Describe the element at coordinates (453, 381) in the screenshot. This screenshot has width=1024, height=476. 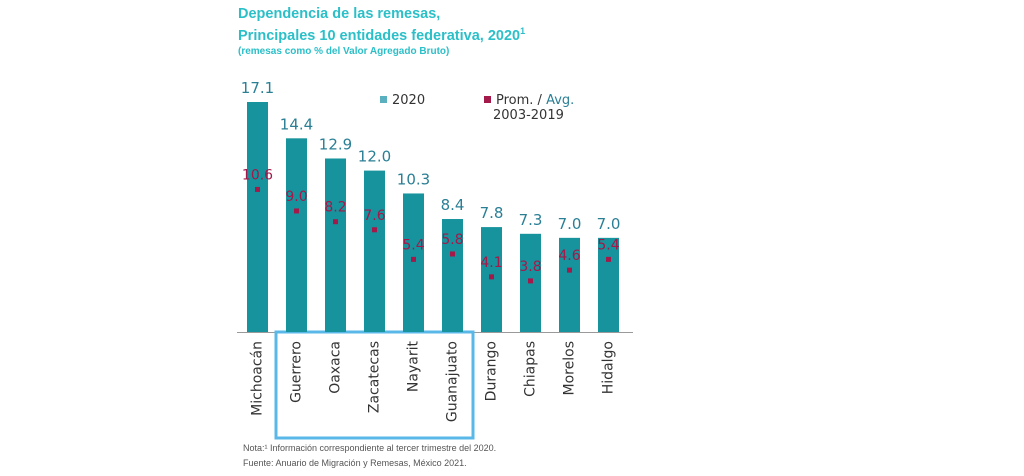
I see `category-label: Guanajuato` at that location.